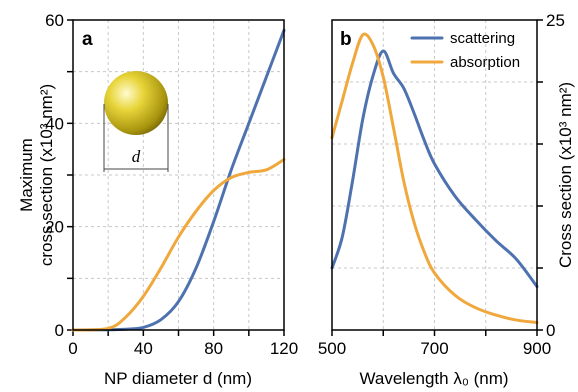 The image size is (578, 392). What do you see at coordinates (136, 103) in the screenshot?
I see `nanoparticle-sphere-icon` at bounding box center [136, 103].